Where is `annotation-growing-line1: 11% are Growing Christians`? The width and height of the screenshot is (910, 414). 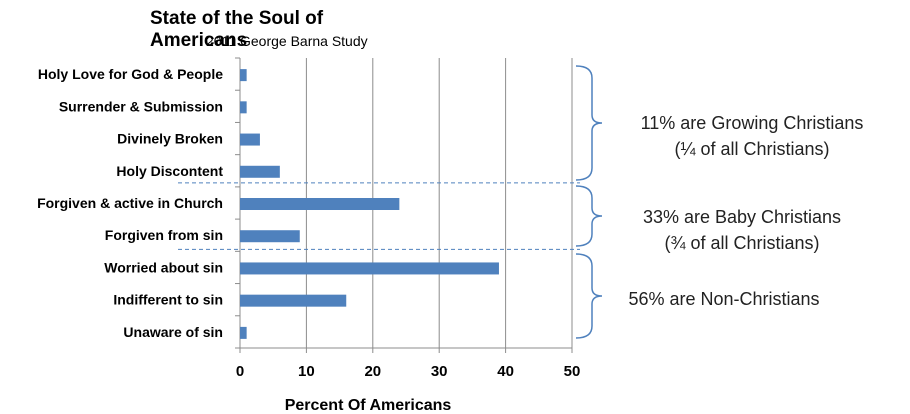 annotation-growing-line1: 11% are Growing Christians is located at coordinates (752, 123).